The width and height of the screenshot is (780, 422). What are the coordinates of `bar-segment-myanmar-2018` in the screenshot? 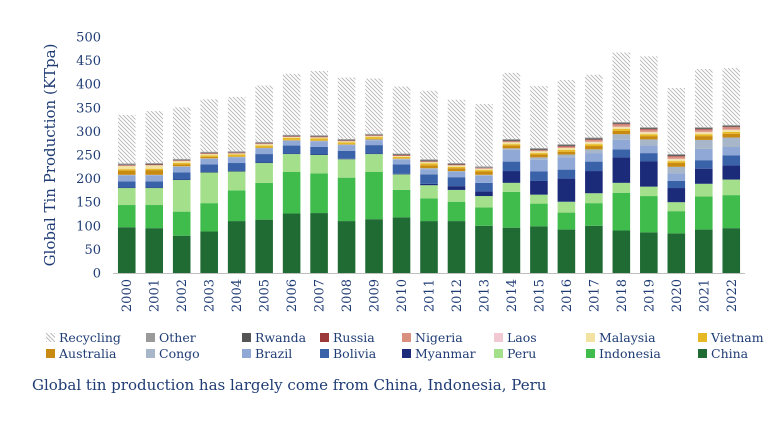 It's located at (621, 170).